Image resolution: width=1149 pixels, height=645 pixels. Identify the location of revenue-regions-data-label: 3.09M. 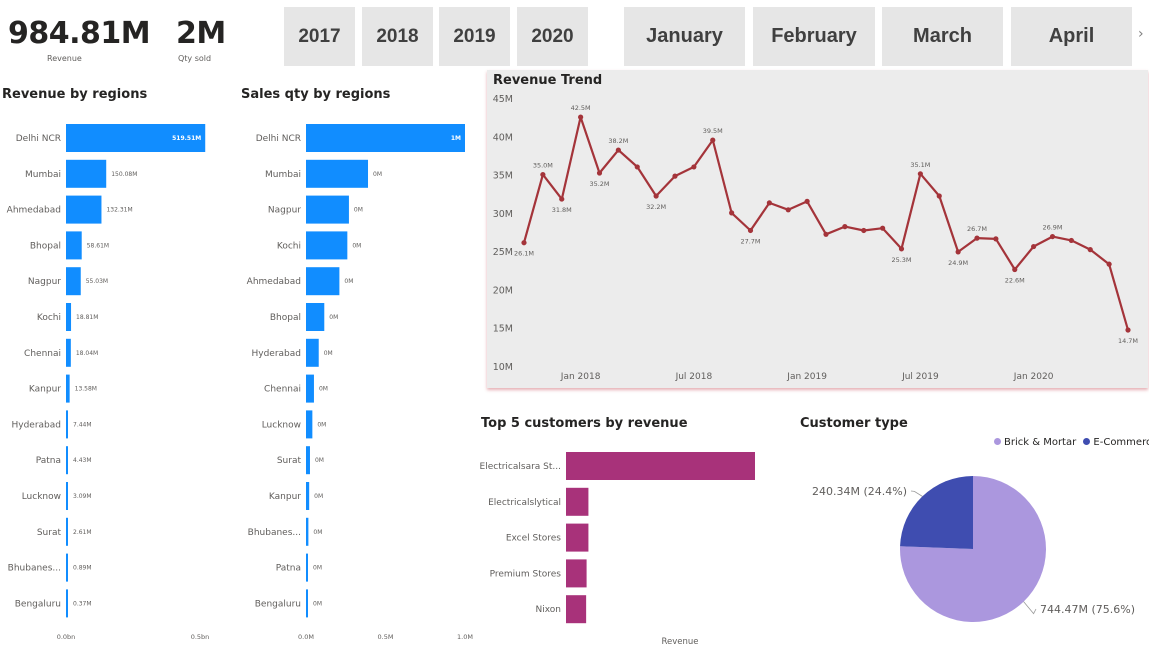
(82, 496).